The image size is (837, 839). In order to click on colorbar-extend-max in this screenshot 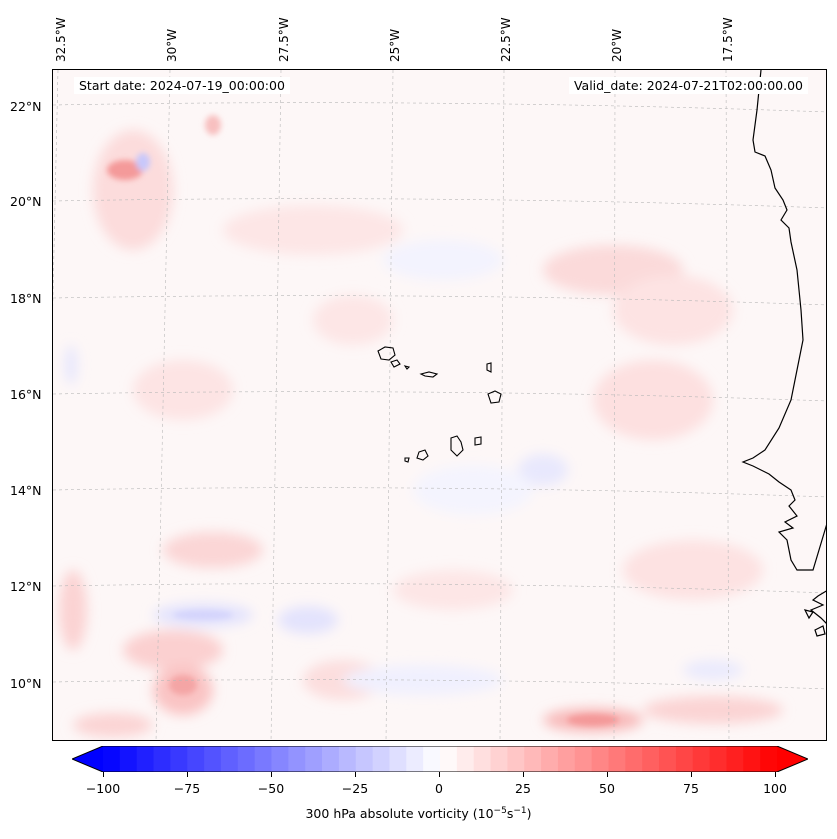, I will do `click(792, 759)`.